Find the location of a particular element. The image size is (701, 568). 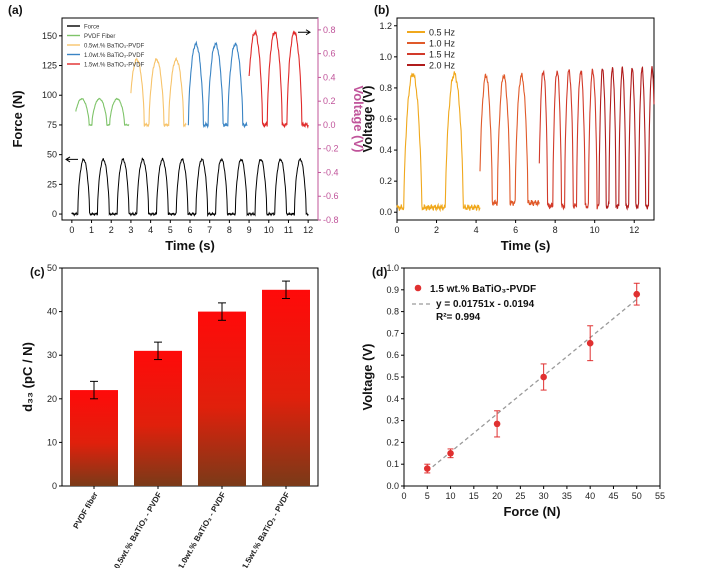

y2-tick-label: 0.4 is located at coordinates (329, 77).